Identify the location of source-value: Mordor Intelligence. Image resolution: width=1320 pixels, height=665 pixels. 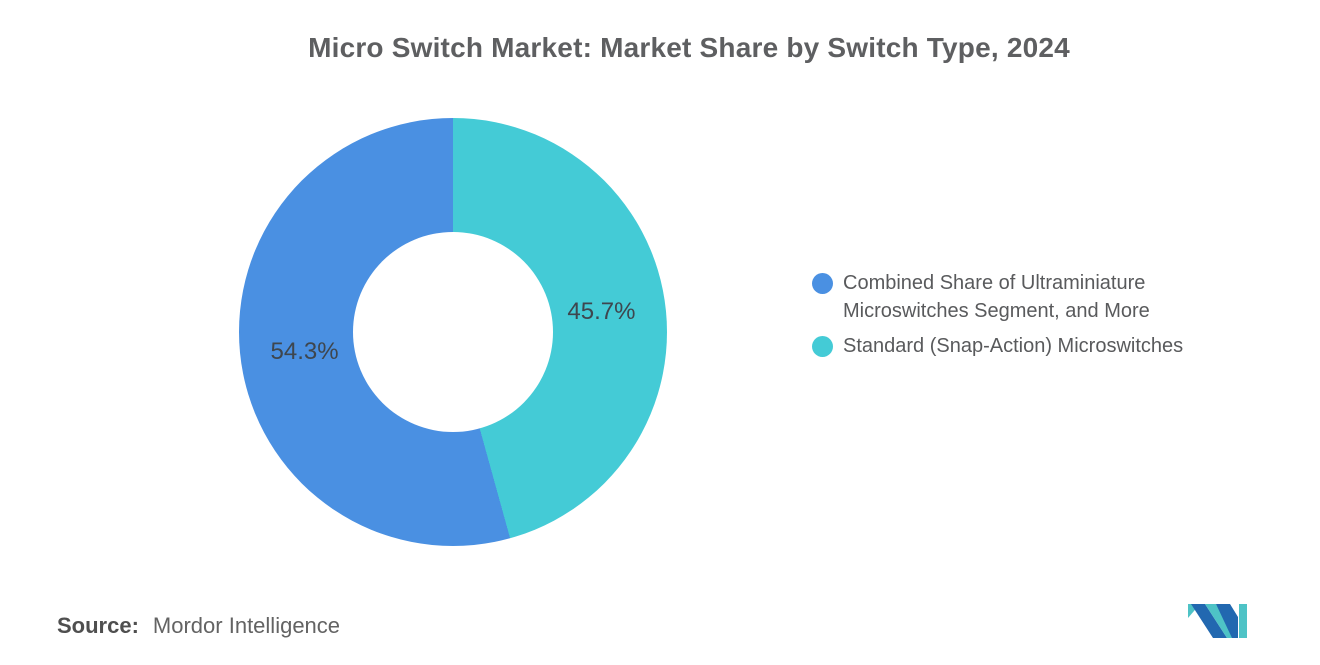
(246, 625).